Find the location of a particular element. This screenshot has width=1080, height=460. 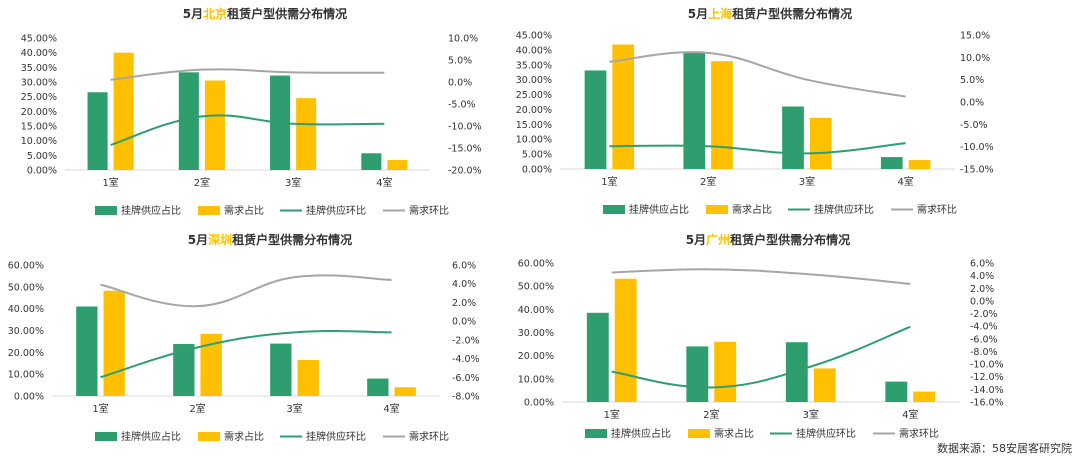

title-city: 上海 is located at coordinates (720, 13).